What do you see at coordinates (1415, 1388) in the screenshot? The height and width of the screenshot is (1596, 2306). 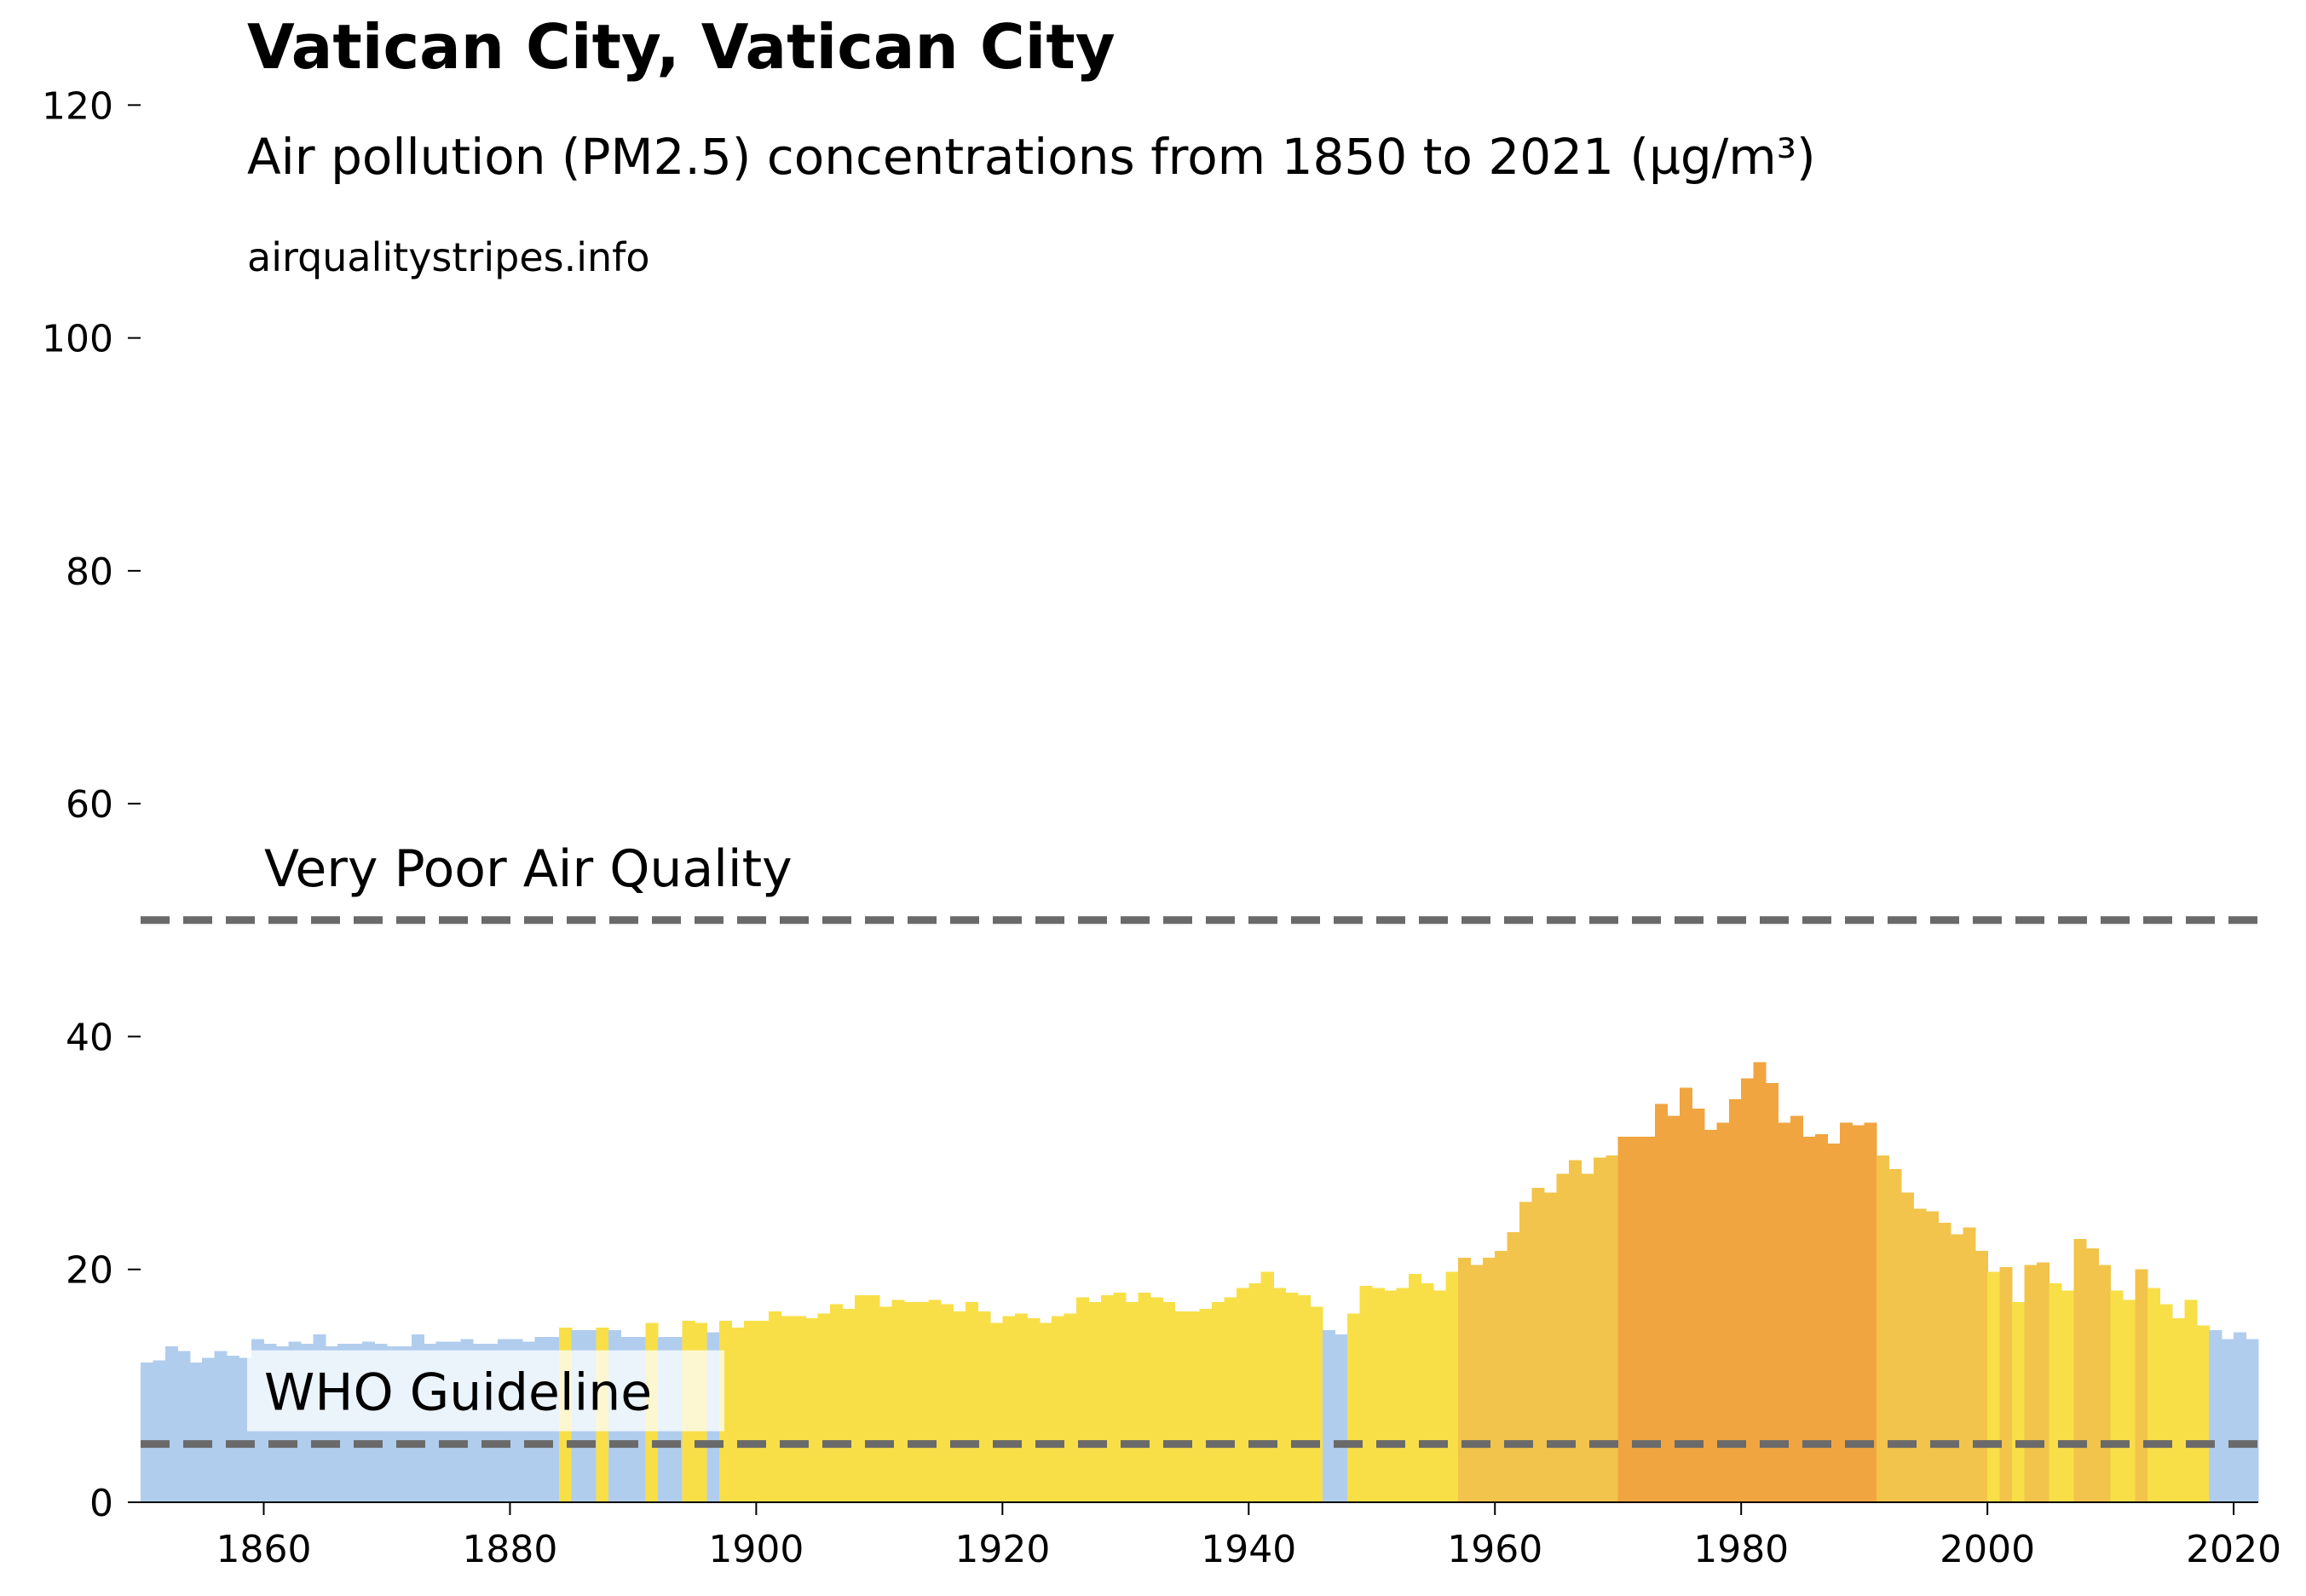 I see `bar-1953` at bounding box center [1415, 1388].